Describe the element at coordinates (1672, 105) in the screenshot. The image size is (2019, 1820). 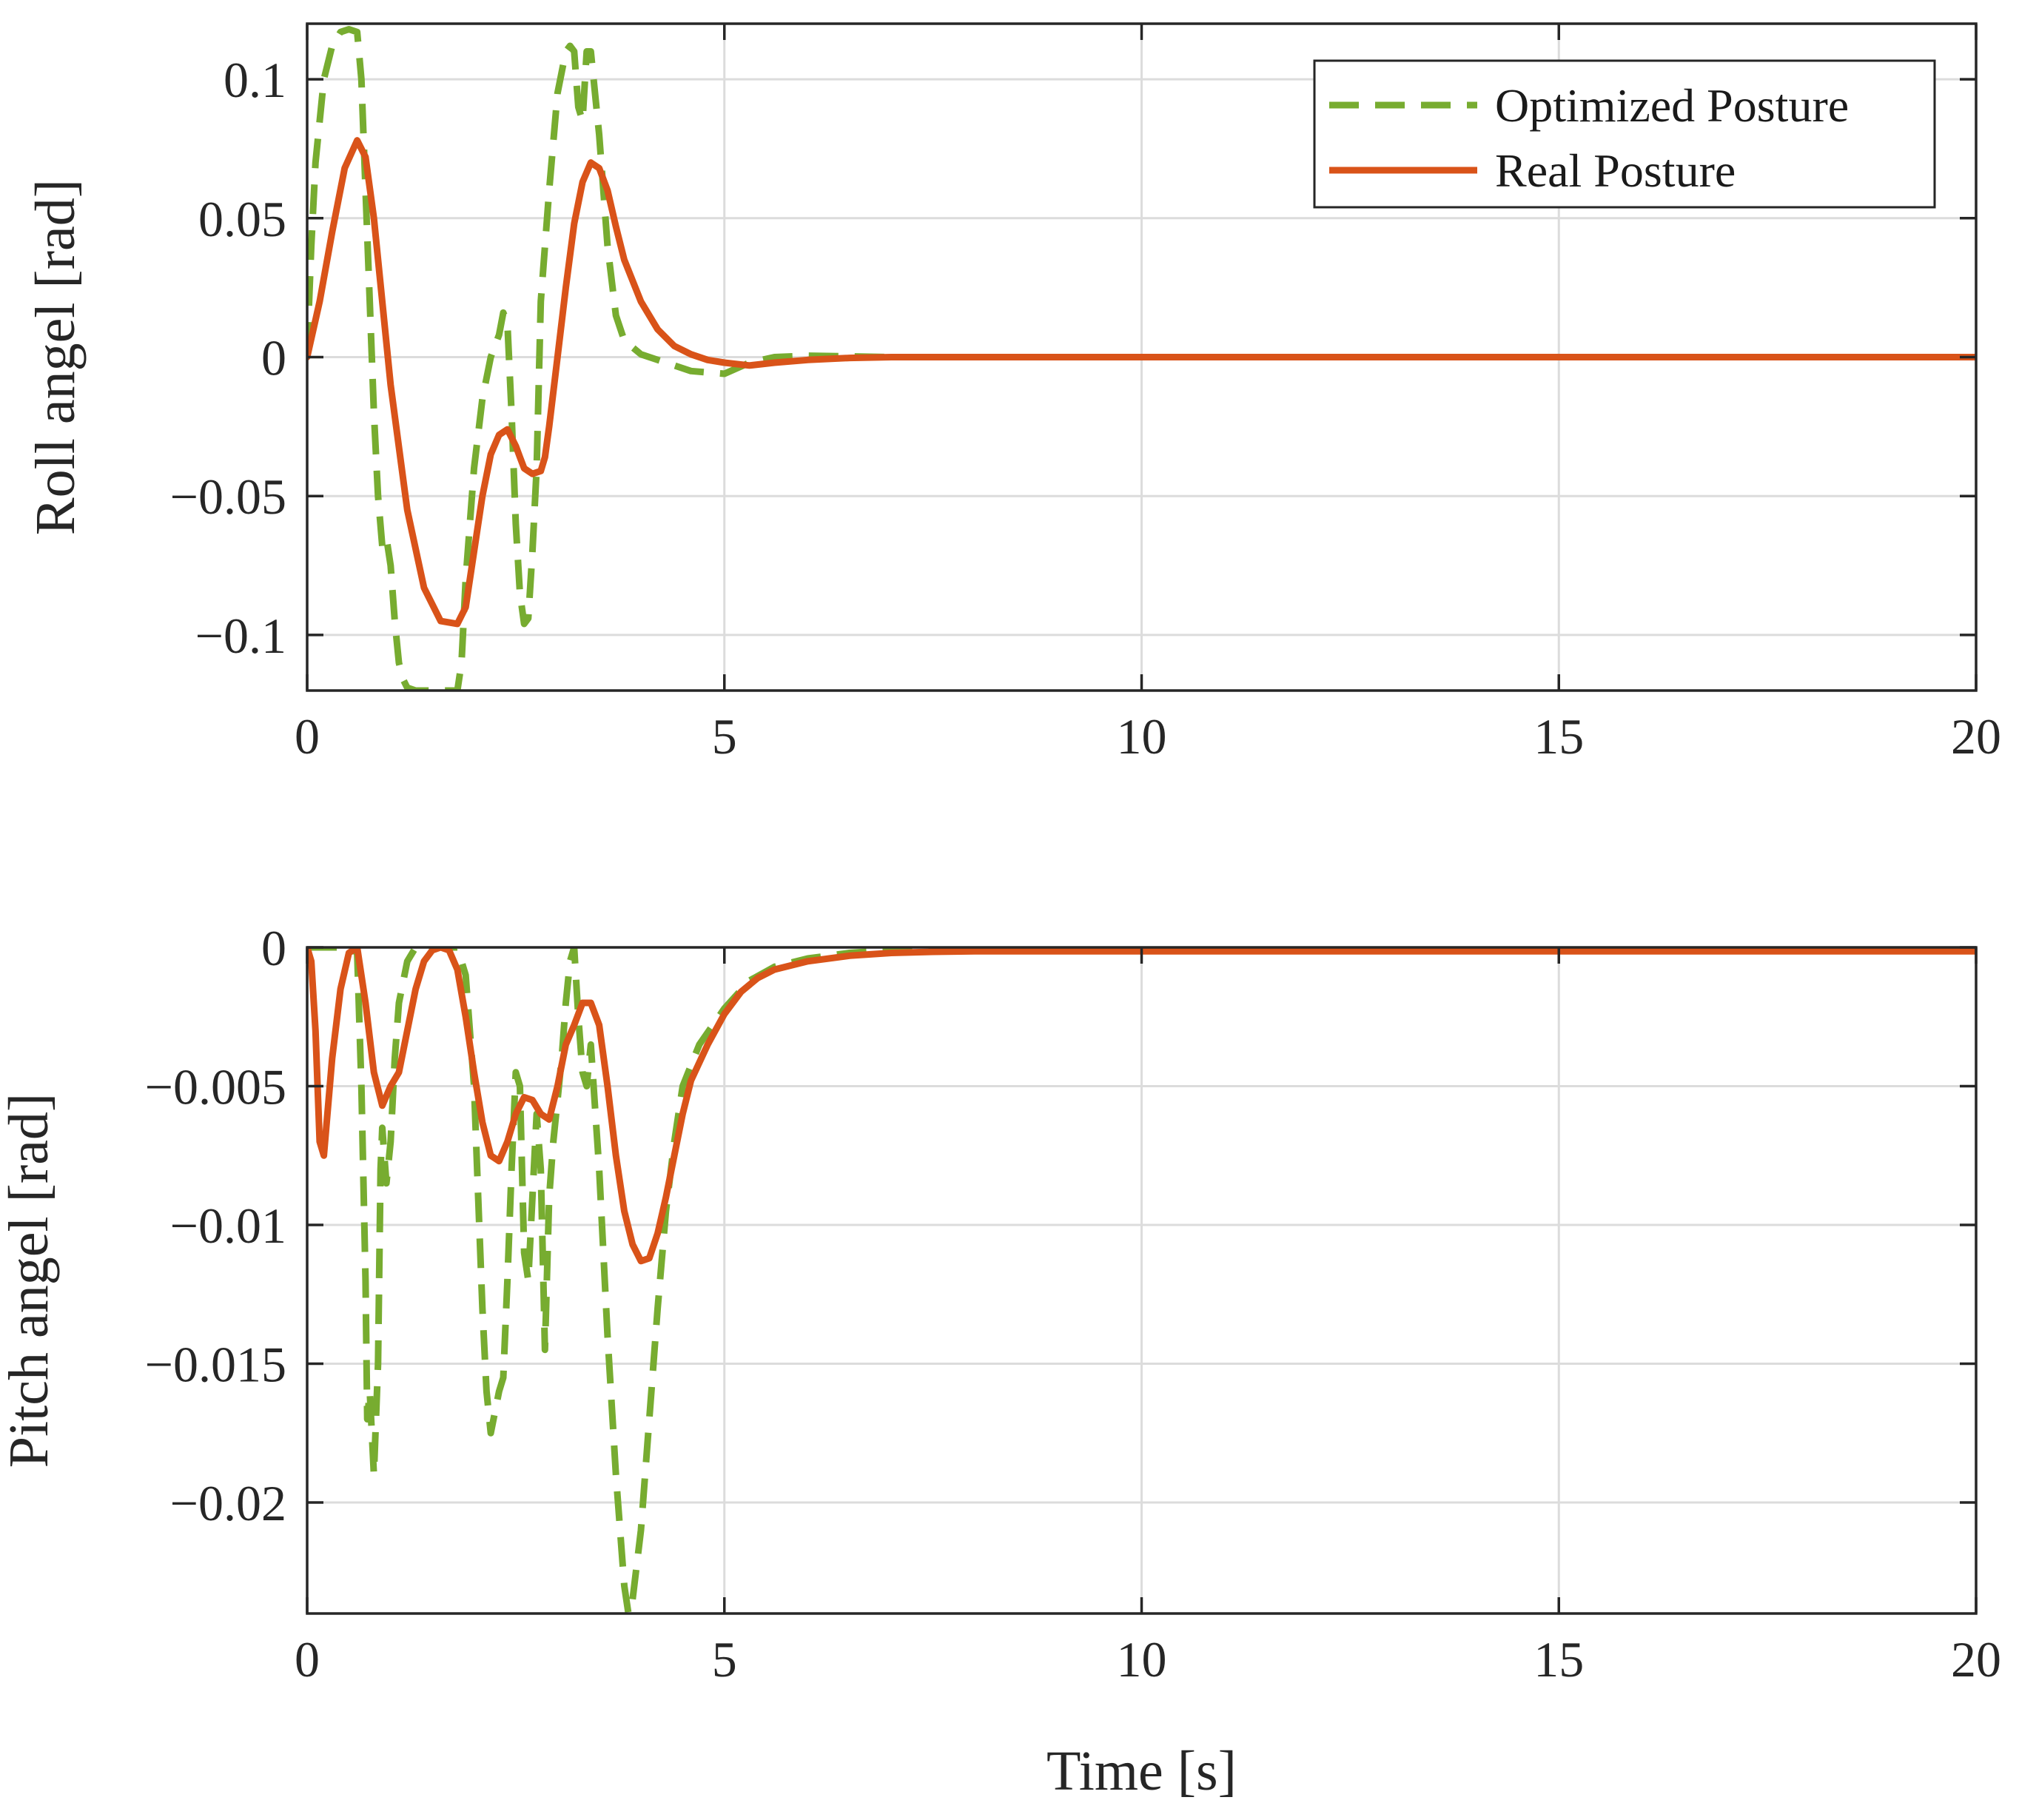
I see `legend-optimized-label: Optimized Posture` at that location.